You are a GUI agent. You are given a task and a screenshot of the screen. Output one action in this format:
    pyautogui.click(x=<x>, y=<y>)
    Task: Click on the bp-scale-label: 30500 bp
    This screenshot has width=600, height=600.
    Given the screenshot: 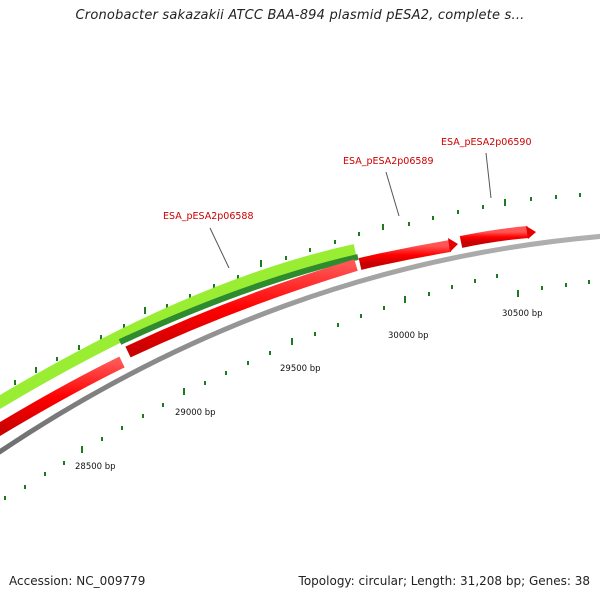 What is the action you would take?
    pyautogui.click(x=522, y=314)
    